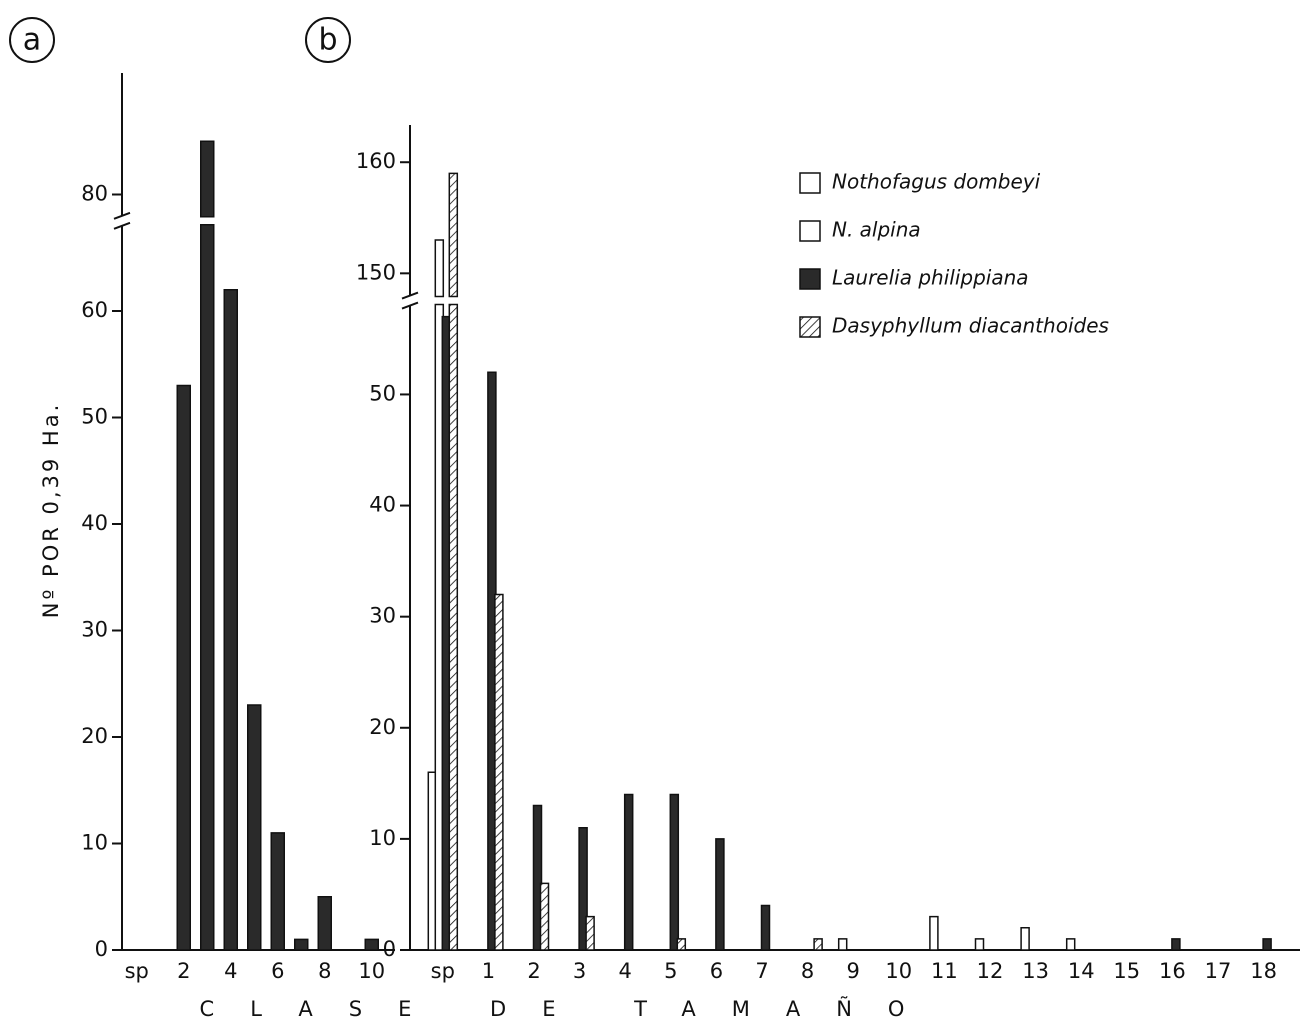  Describe the element at coordinates (1263, 971) in the screenshot. I see `x-tick-label: 18` at that location.